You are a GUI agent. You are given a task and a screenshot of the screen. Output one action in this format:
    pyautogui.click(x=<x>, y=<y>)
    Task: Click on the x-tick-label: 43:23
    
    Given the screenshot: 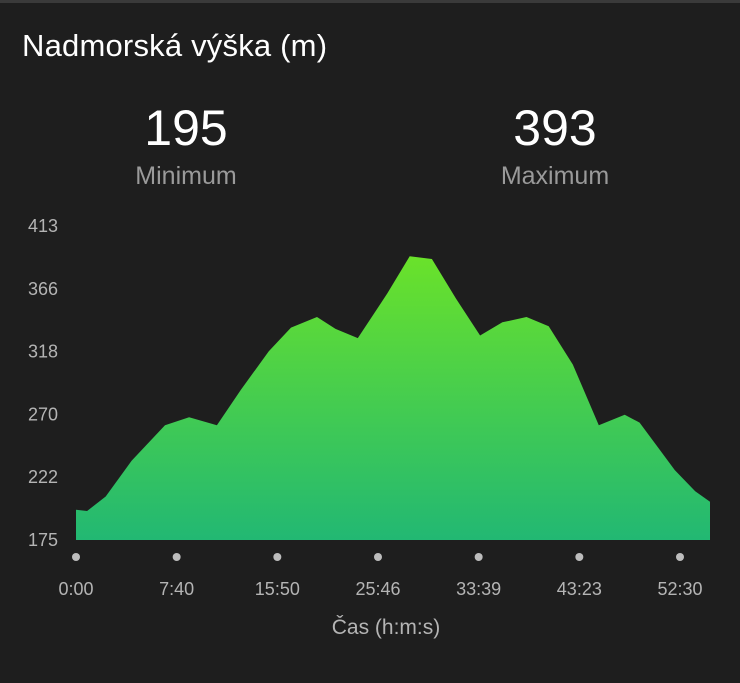 What is the action you would take?
    pyautogui.click(x=579, y=589)
    